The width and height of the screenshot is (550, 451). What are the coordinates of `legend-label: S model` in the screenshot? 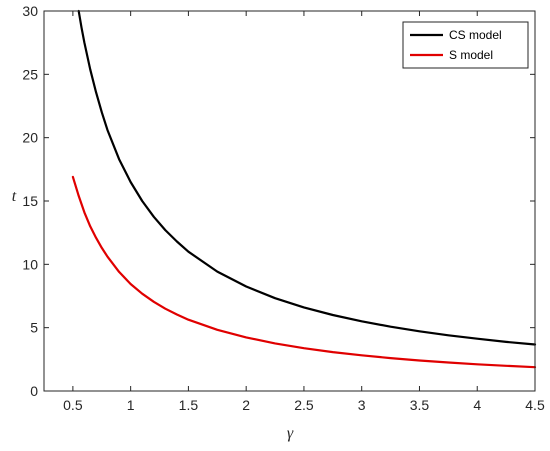 It's located at (471, 55).